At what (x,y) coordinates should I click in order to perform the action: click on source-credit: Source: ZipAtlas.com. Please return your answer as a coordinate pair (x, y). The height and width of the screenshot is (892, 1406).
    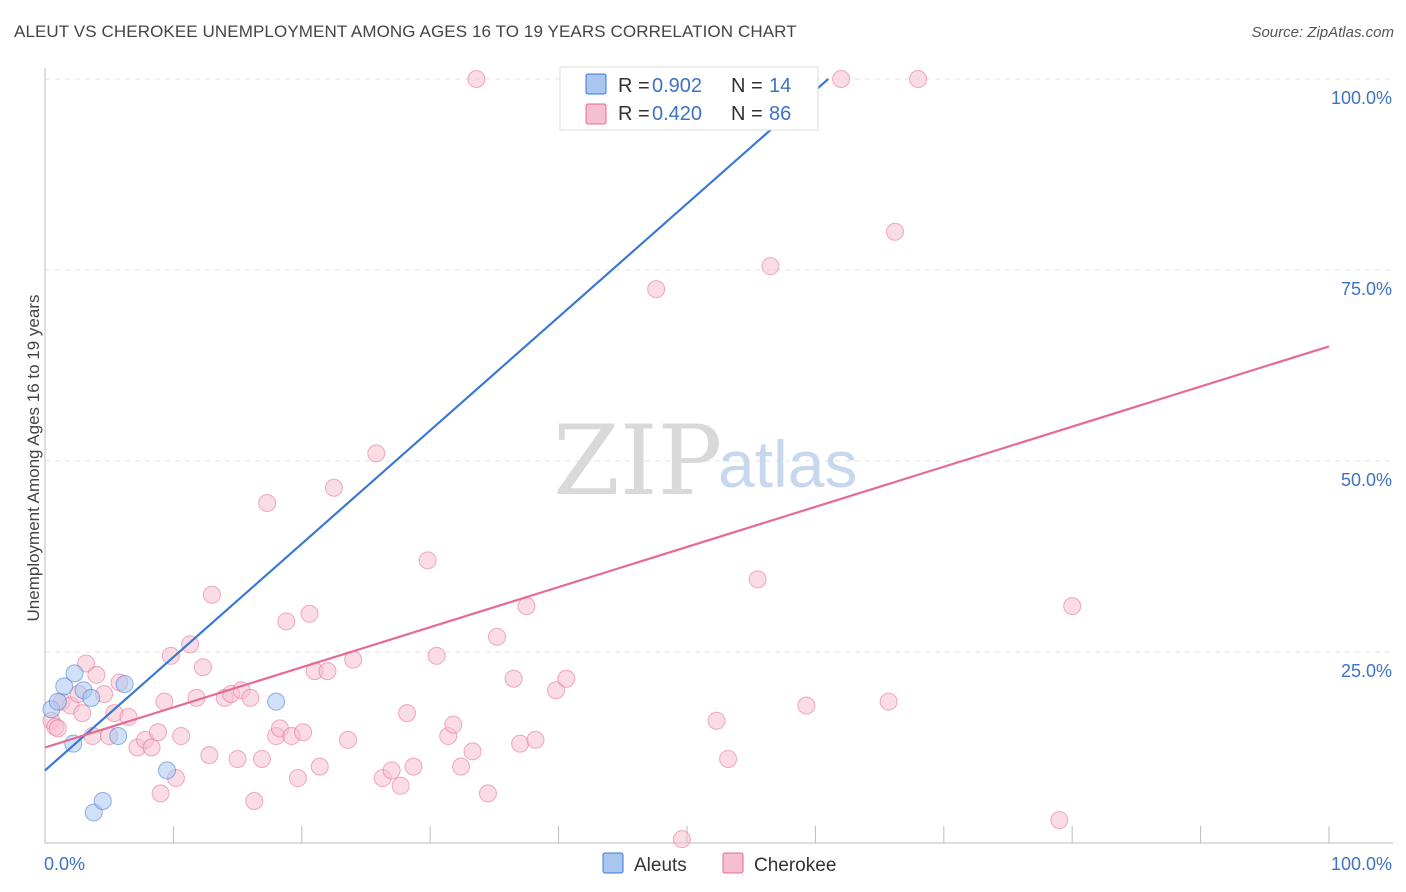
    Looking at the image, I should click on (1322, 32).